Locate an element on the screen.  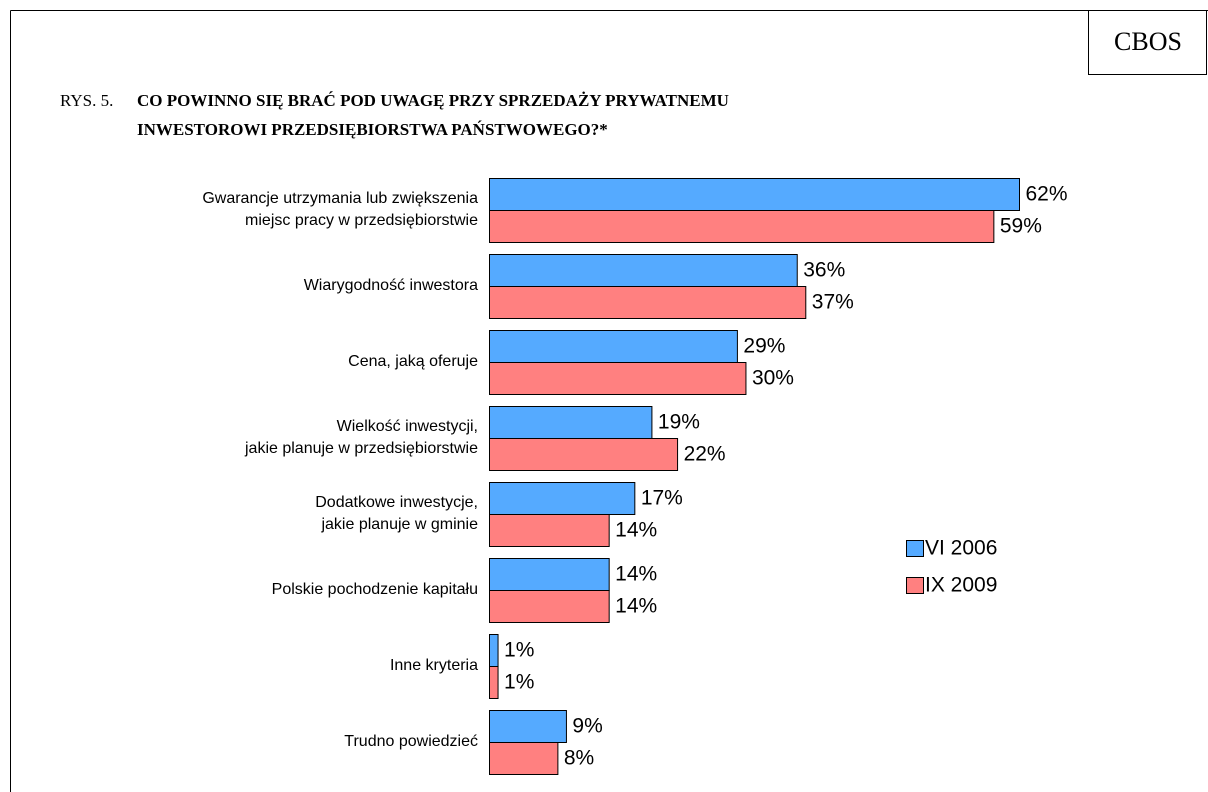
value-label: 17% is located at coordinates (662, 498).